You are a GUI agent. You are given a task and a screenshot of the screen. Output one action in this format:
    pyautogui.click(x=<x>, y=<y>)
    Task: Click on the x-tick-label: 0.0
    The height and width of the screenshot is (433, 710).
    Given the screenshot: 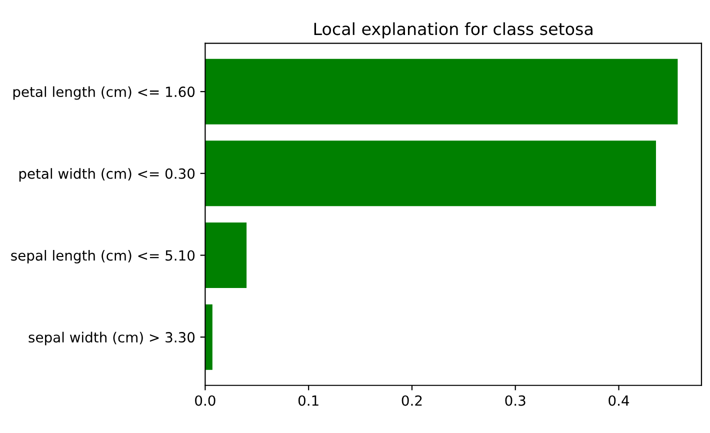 What is the action you would take?
    pyautogui.click(x=205, y=400)
    